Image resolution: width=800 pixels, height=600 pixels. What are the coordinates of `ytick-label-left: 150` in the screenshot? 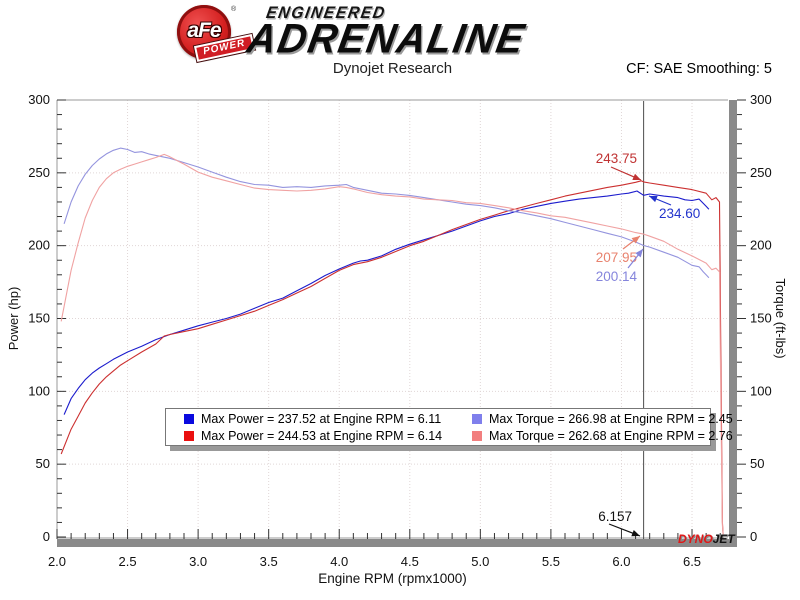 It's located at (39, 318).